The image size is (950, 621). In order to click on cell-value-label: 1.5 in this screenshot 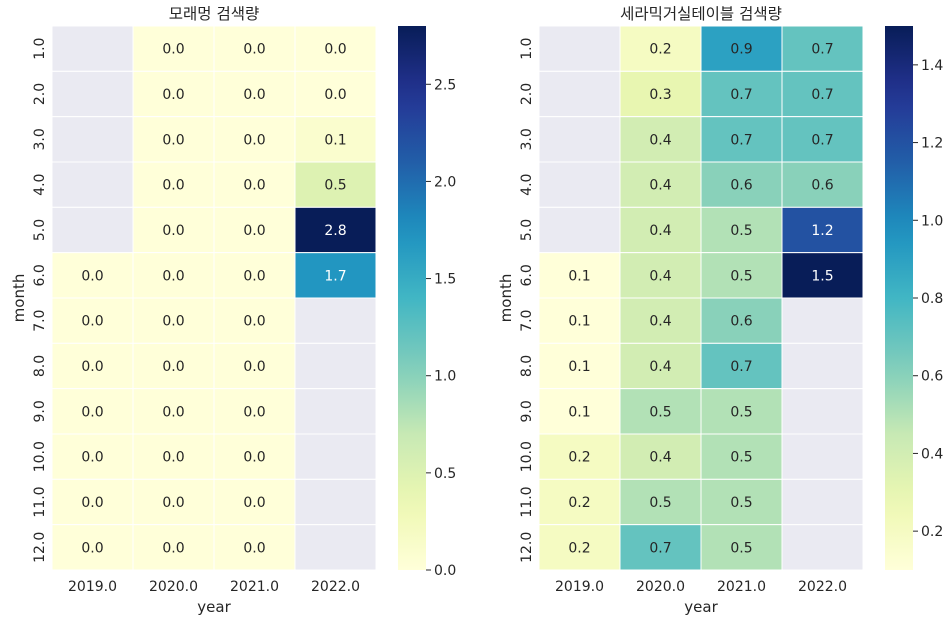, I will do `click(822, 276)`.